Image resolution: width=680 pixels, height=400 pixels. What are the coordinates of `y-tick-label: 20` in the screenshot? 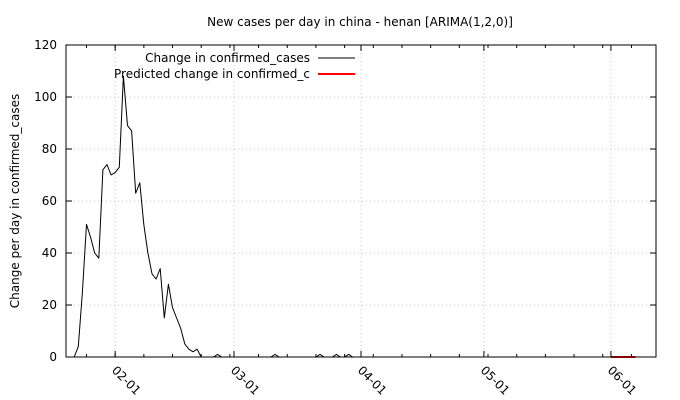 It's located at (49, 305).